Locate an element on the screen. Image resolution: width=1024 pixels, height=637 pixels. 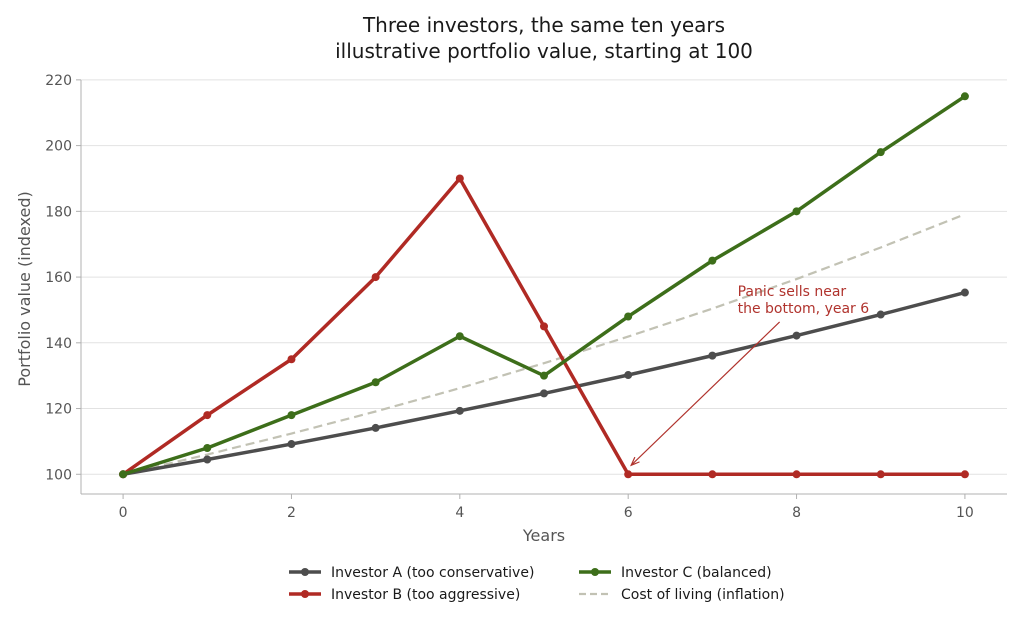
legend-item-investor-b-too-aggressive: Investor B (too aggressive) is located at coordinates (404, 595).